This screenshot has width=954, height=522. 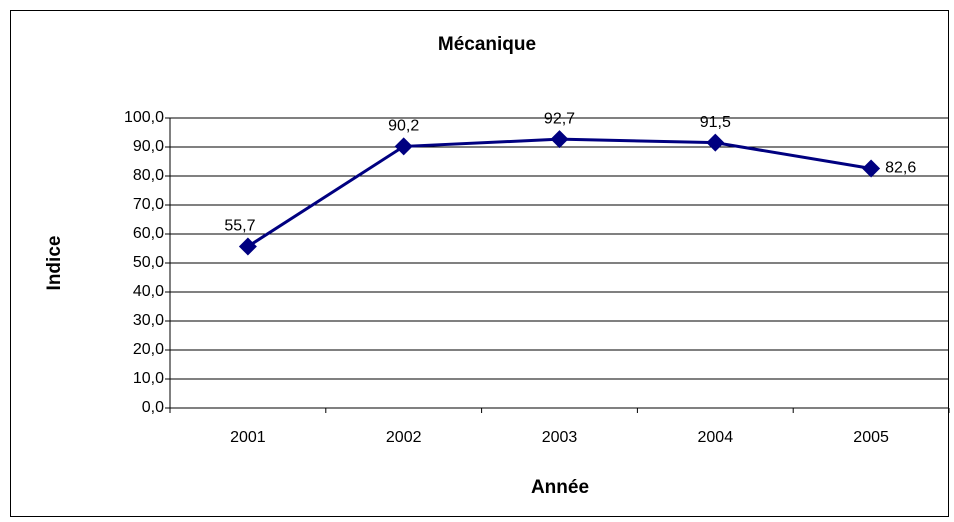 I want to click on x-tick-label: 2004, so click(x=716, y=437).